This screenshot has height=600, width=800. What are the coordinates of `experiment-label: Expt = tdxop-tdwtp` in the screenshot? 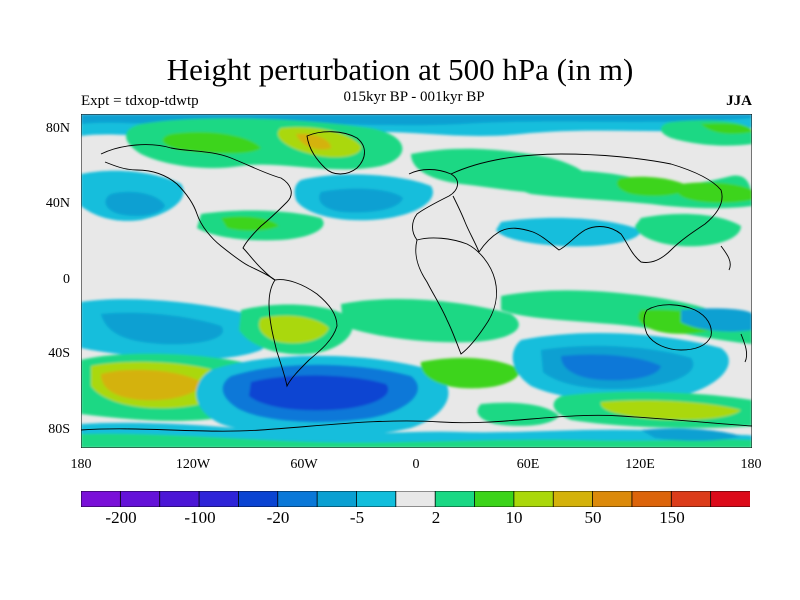 It's located at (140, 101).